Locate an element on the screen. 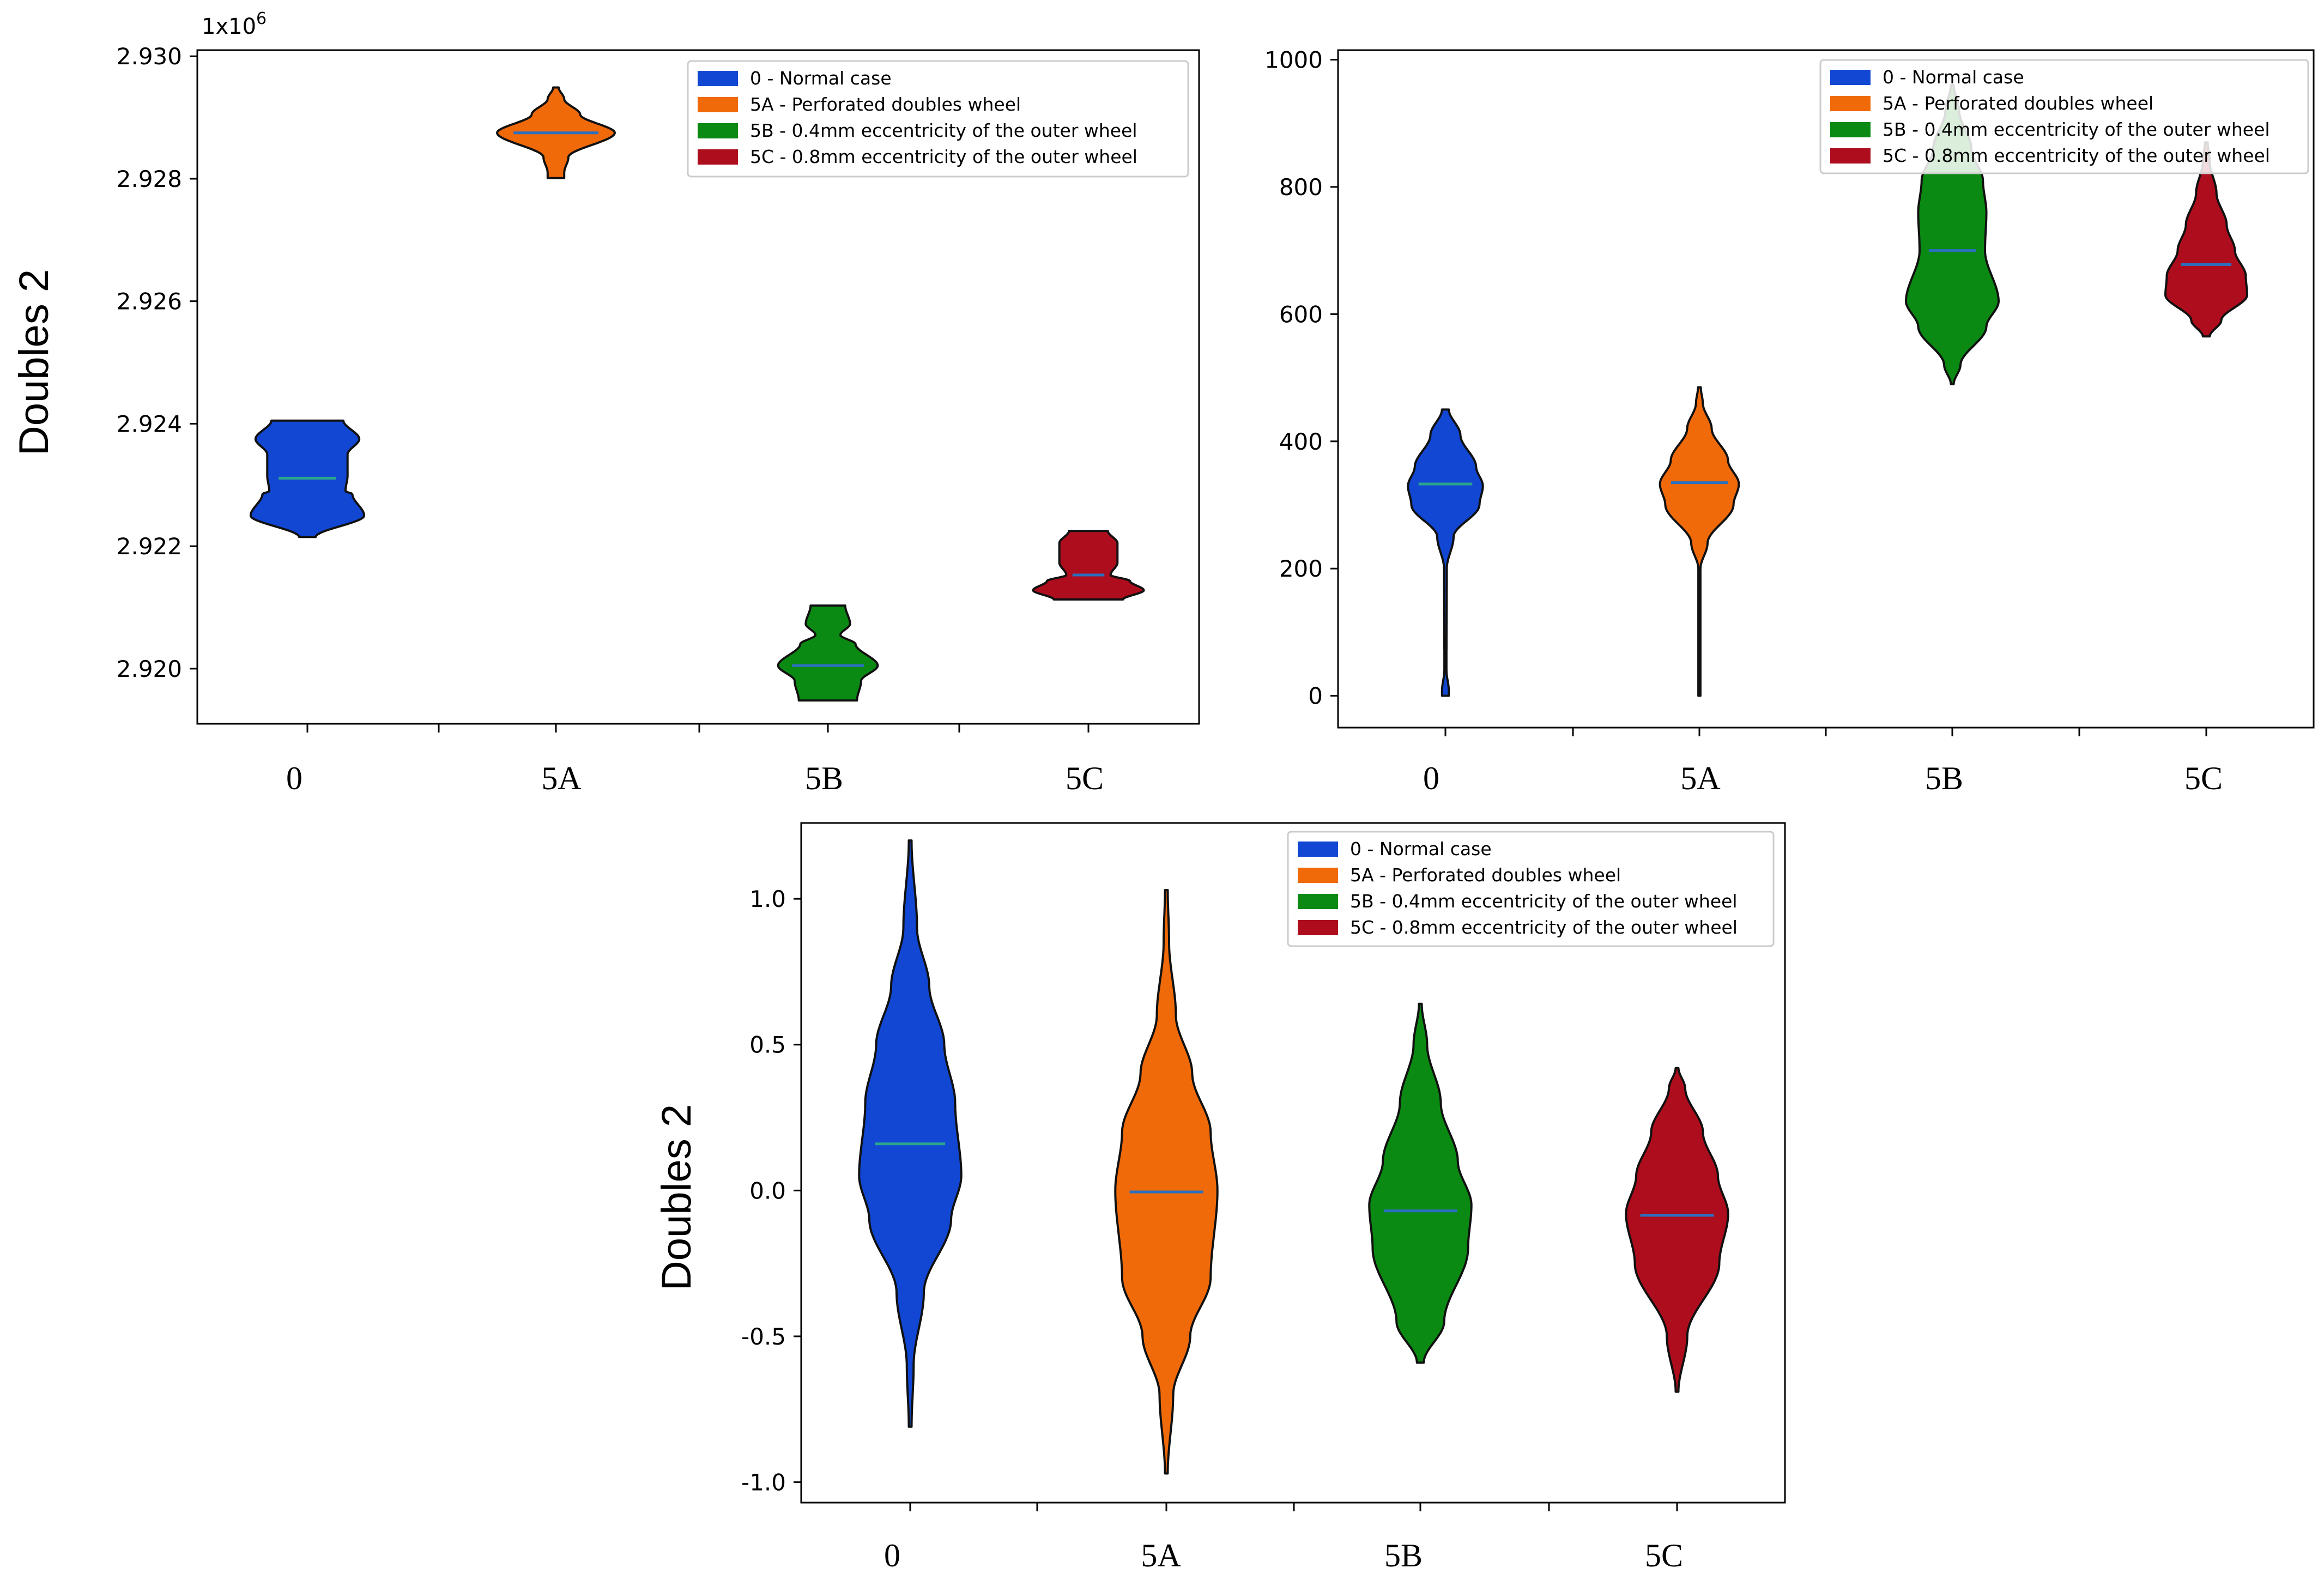  y-tick-label: 2.922 is located at coordinates (149, 546).